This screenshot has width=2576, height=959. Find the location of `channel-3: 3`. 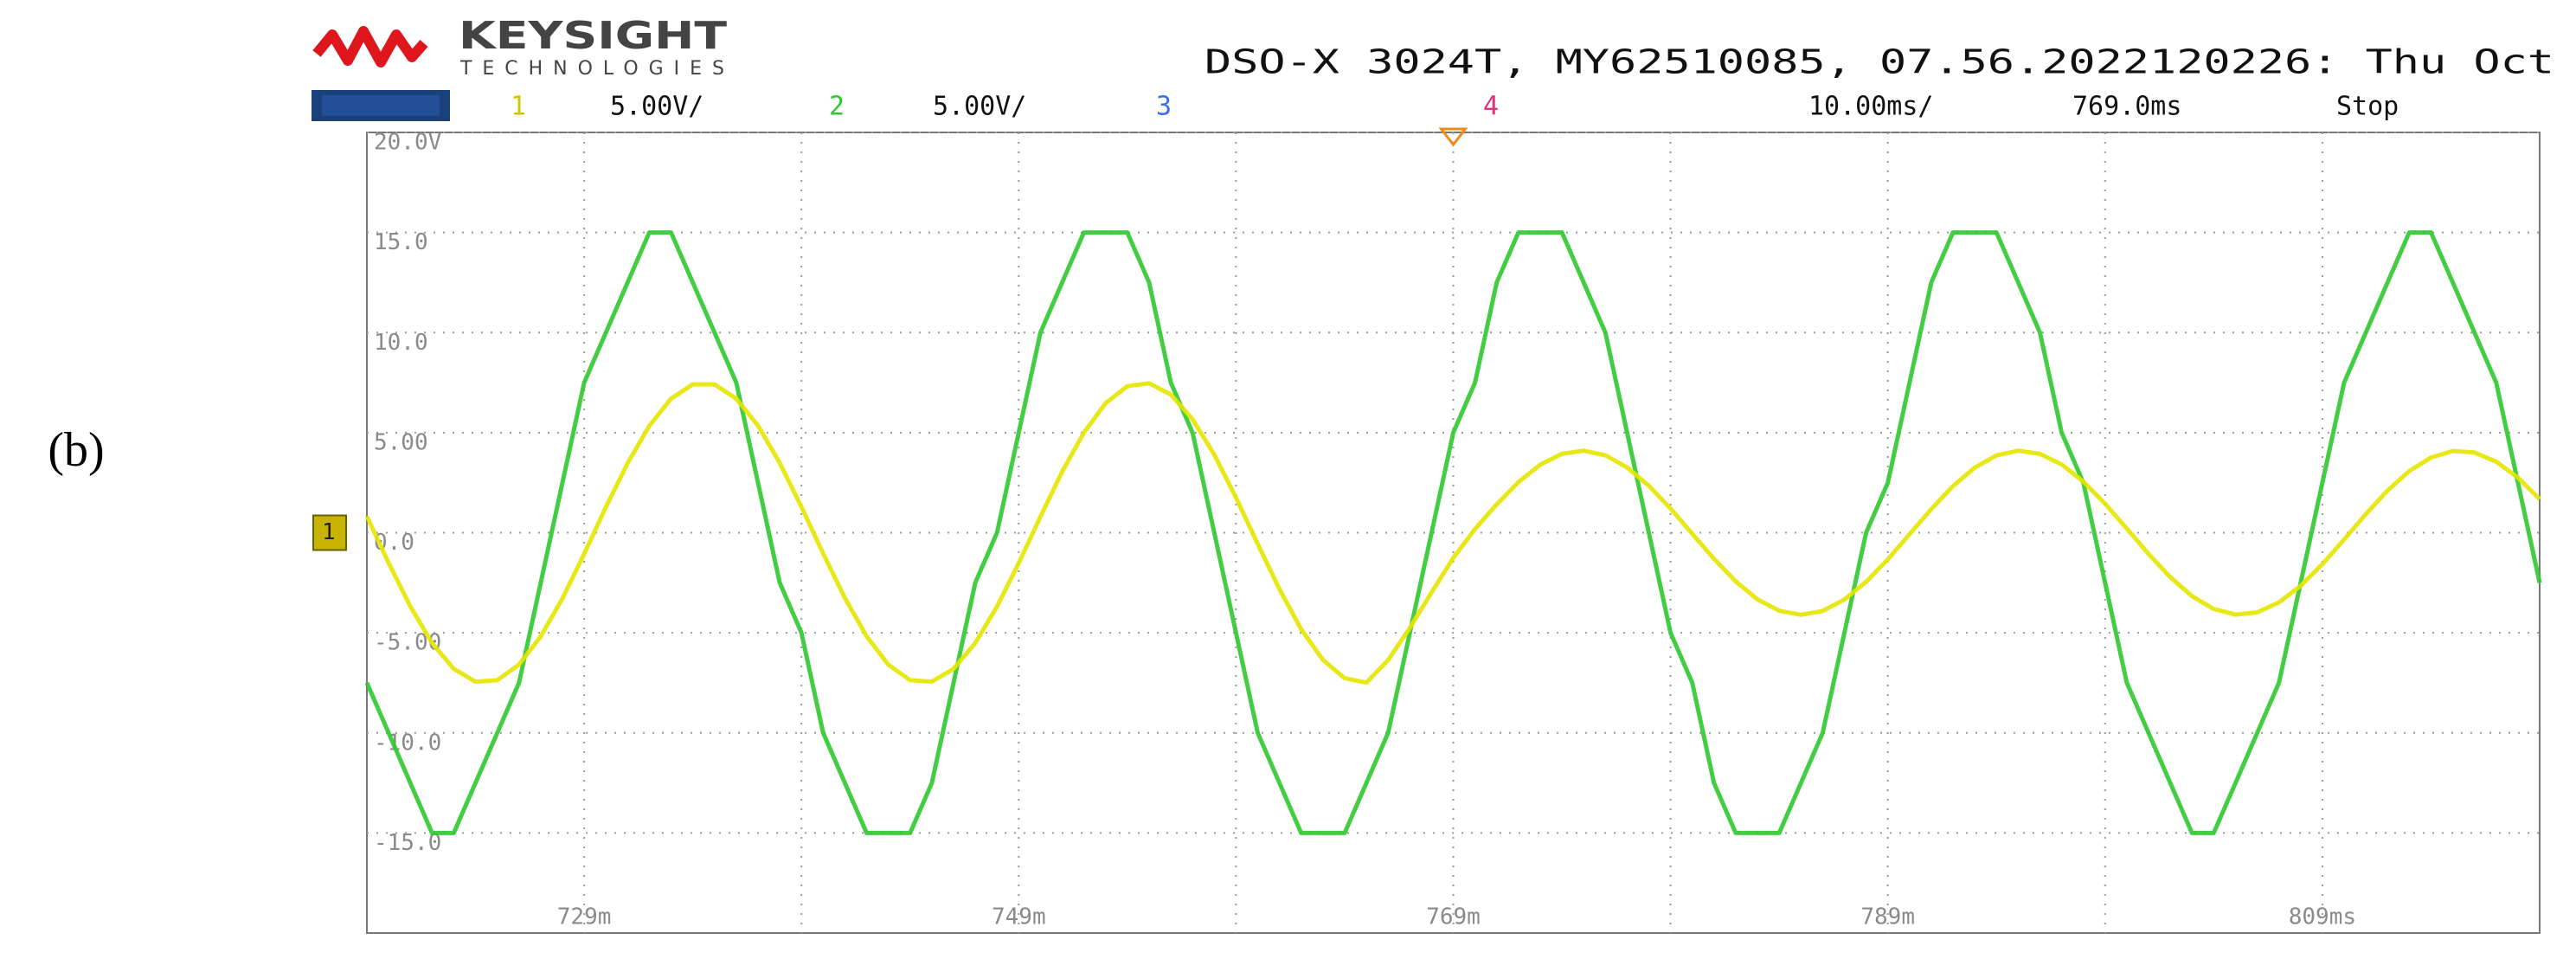

channel-3: 3 is located at coordinates (1164, 107).